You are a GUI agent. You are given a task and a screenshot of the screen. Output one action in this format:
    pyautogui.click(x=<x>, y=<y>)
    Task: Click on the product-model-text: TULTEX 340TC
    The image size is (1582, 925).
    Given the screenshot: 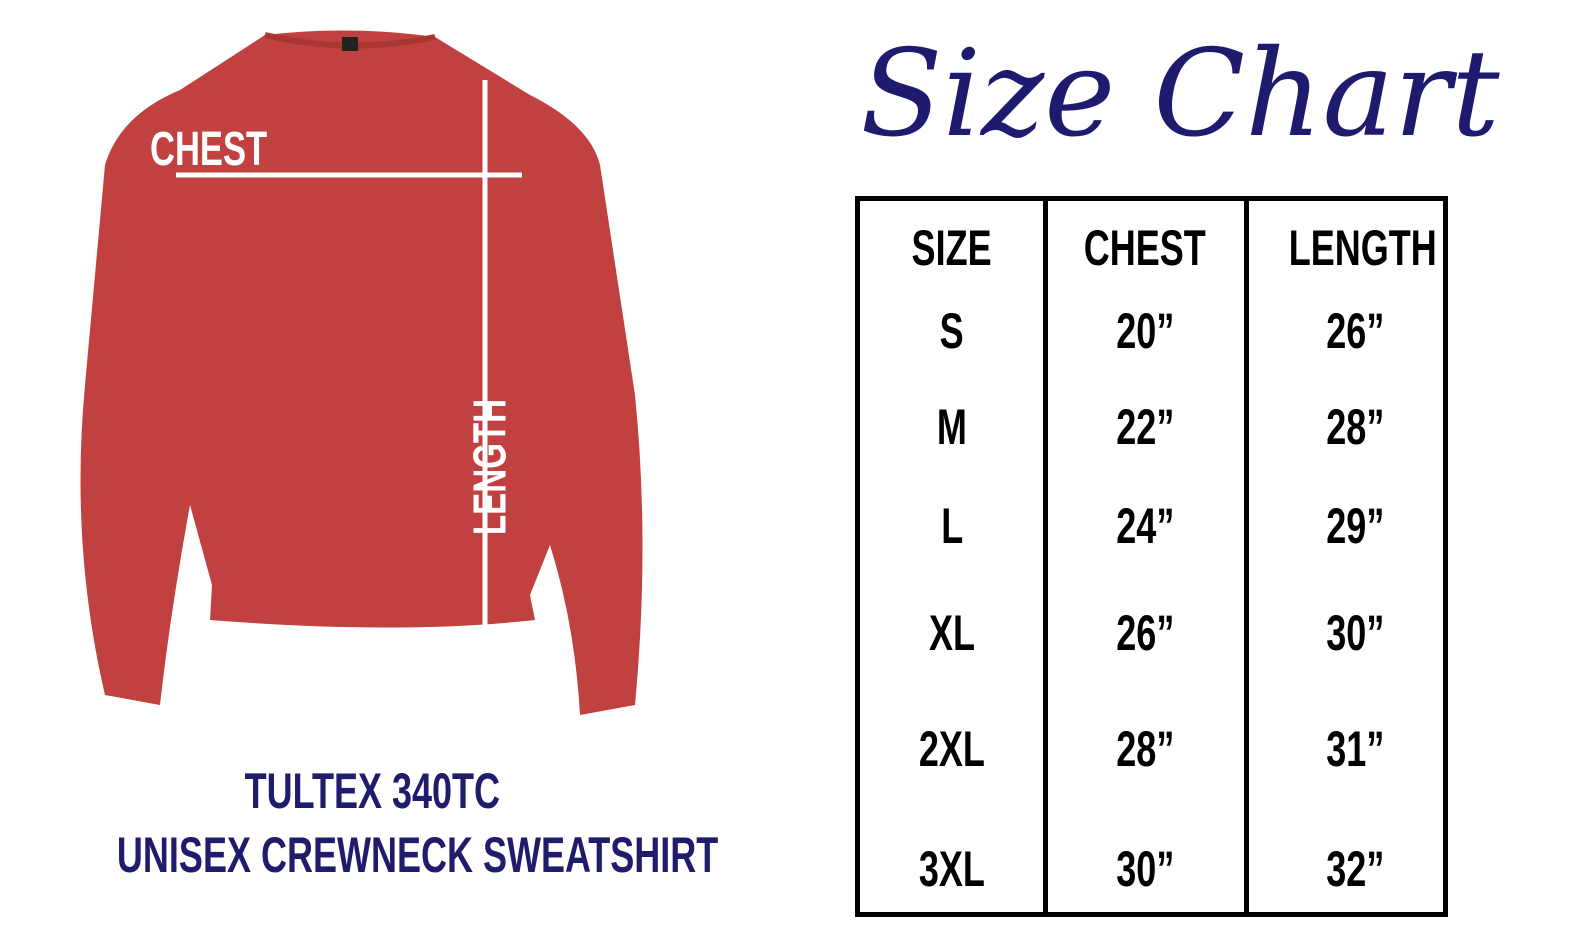 What is the action you would take?
    pyautogui.click(x=372, y=791)
    